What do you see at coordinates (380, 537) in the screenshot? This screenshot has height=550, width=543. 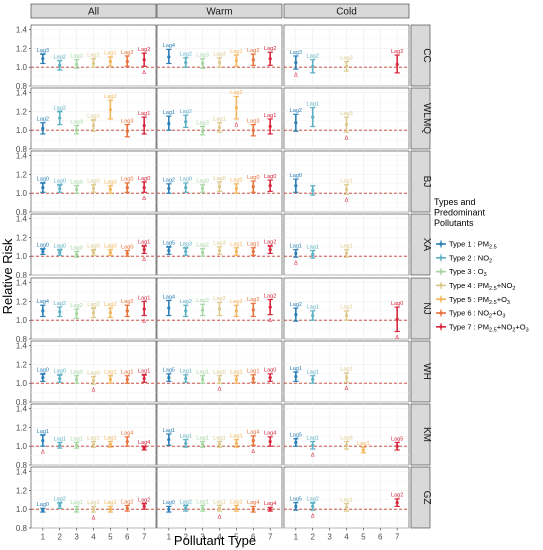 I see `x-tick-label: 6` at bounding box center [380, 537].